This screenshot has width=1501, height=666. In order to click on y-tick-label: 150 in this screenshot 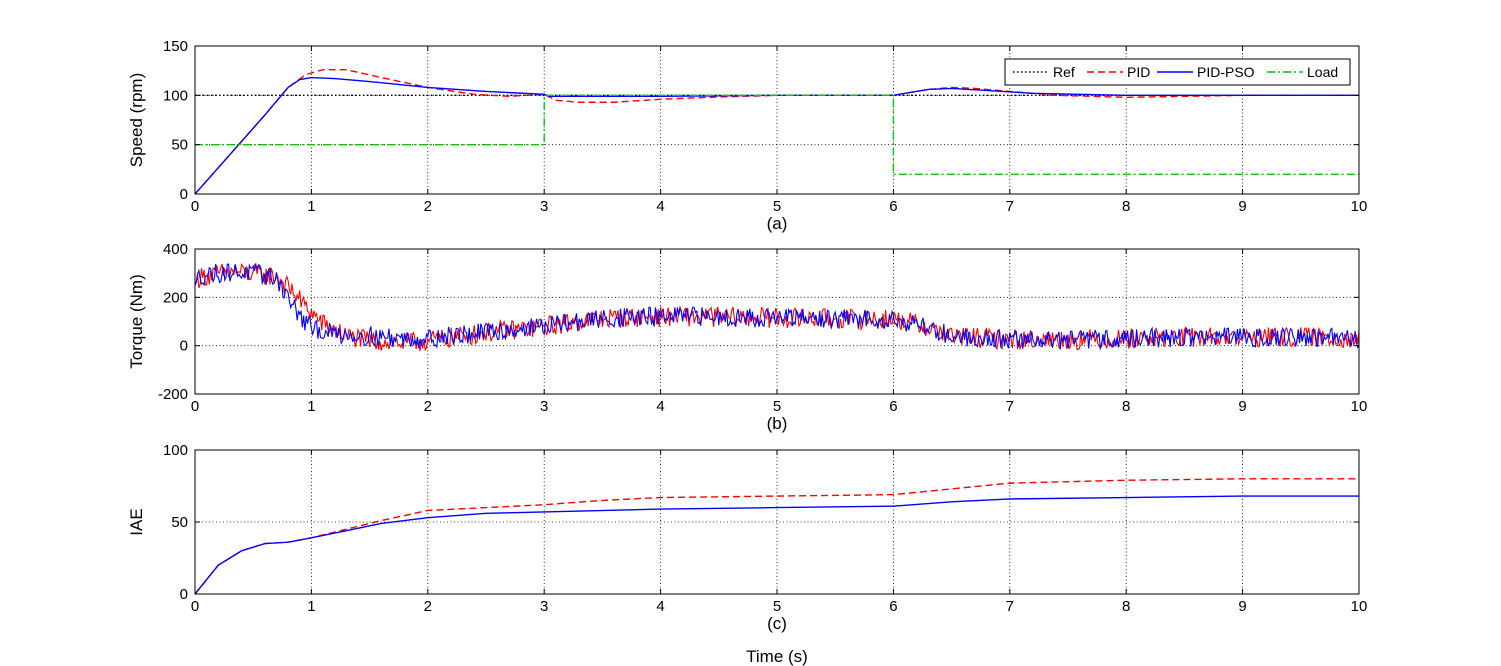, I will do `click(175, 46)`.